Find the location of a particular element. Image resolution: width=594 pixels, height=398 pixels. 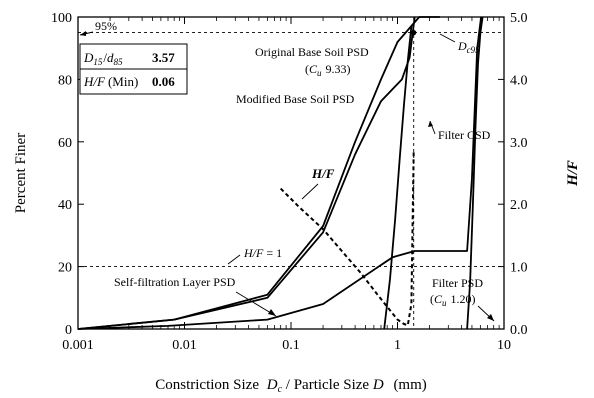

original-cu-value: 9.33 is located at coordinates (336, 69).